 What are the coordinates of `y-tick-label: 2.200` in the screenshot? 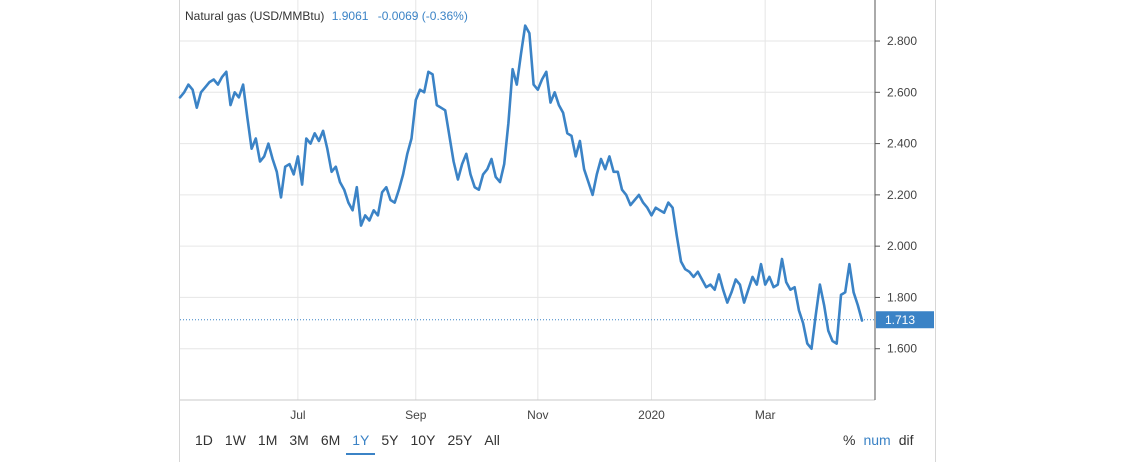 It's located at (902, 195).